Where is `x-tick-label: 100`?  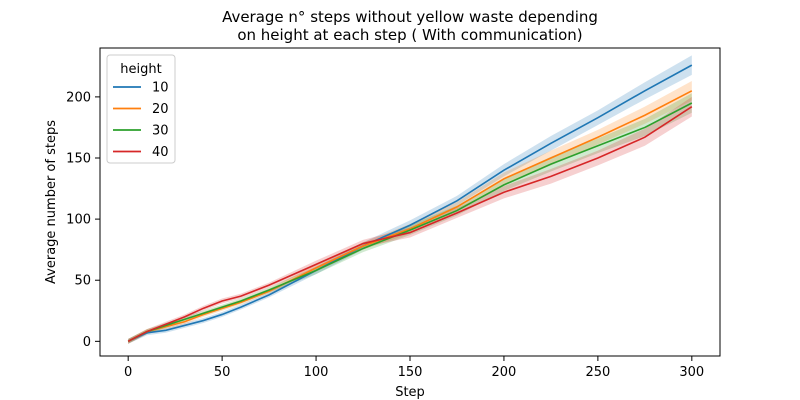
x-tick-label: 100 is located at coordinates (316, 372).